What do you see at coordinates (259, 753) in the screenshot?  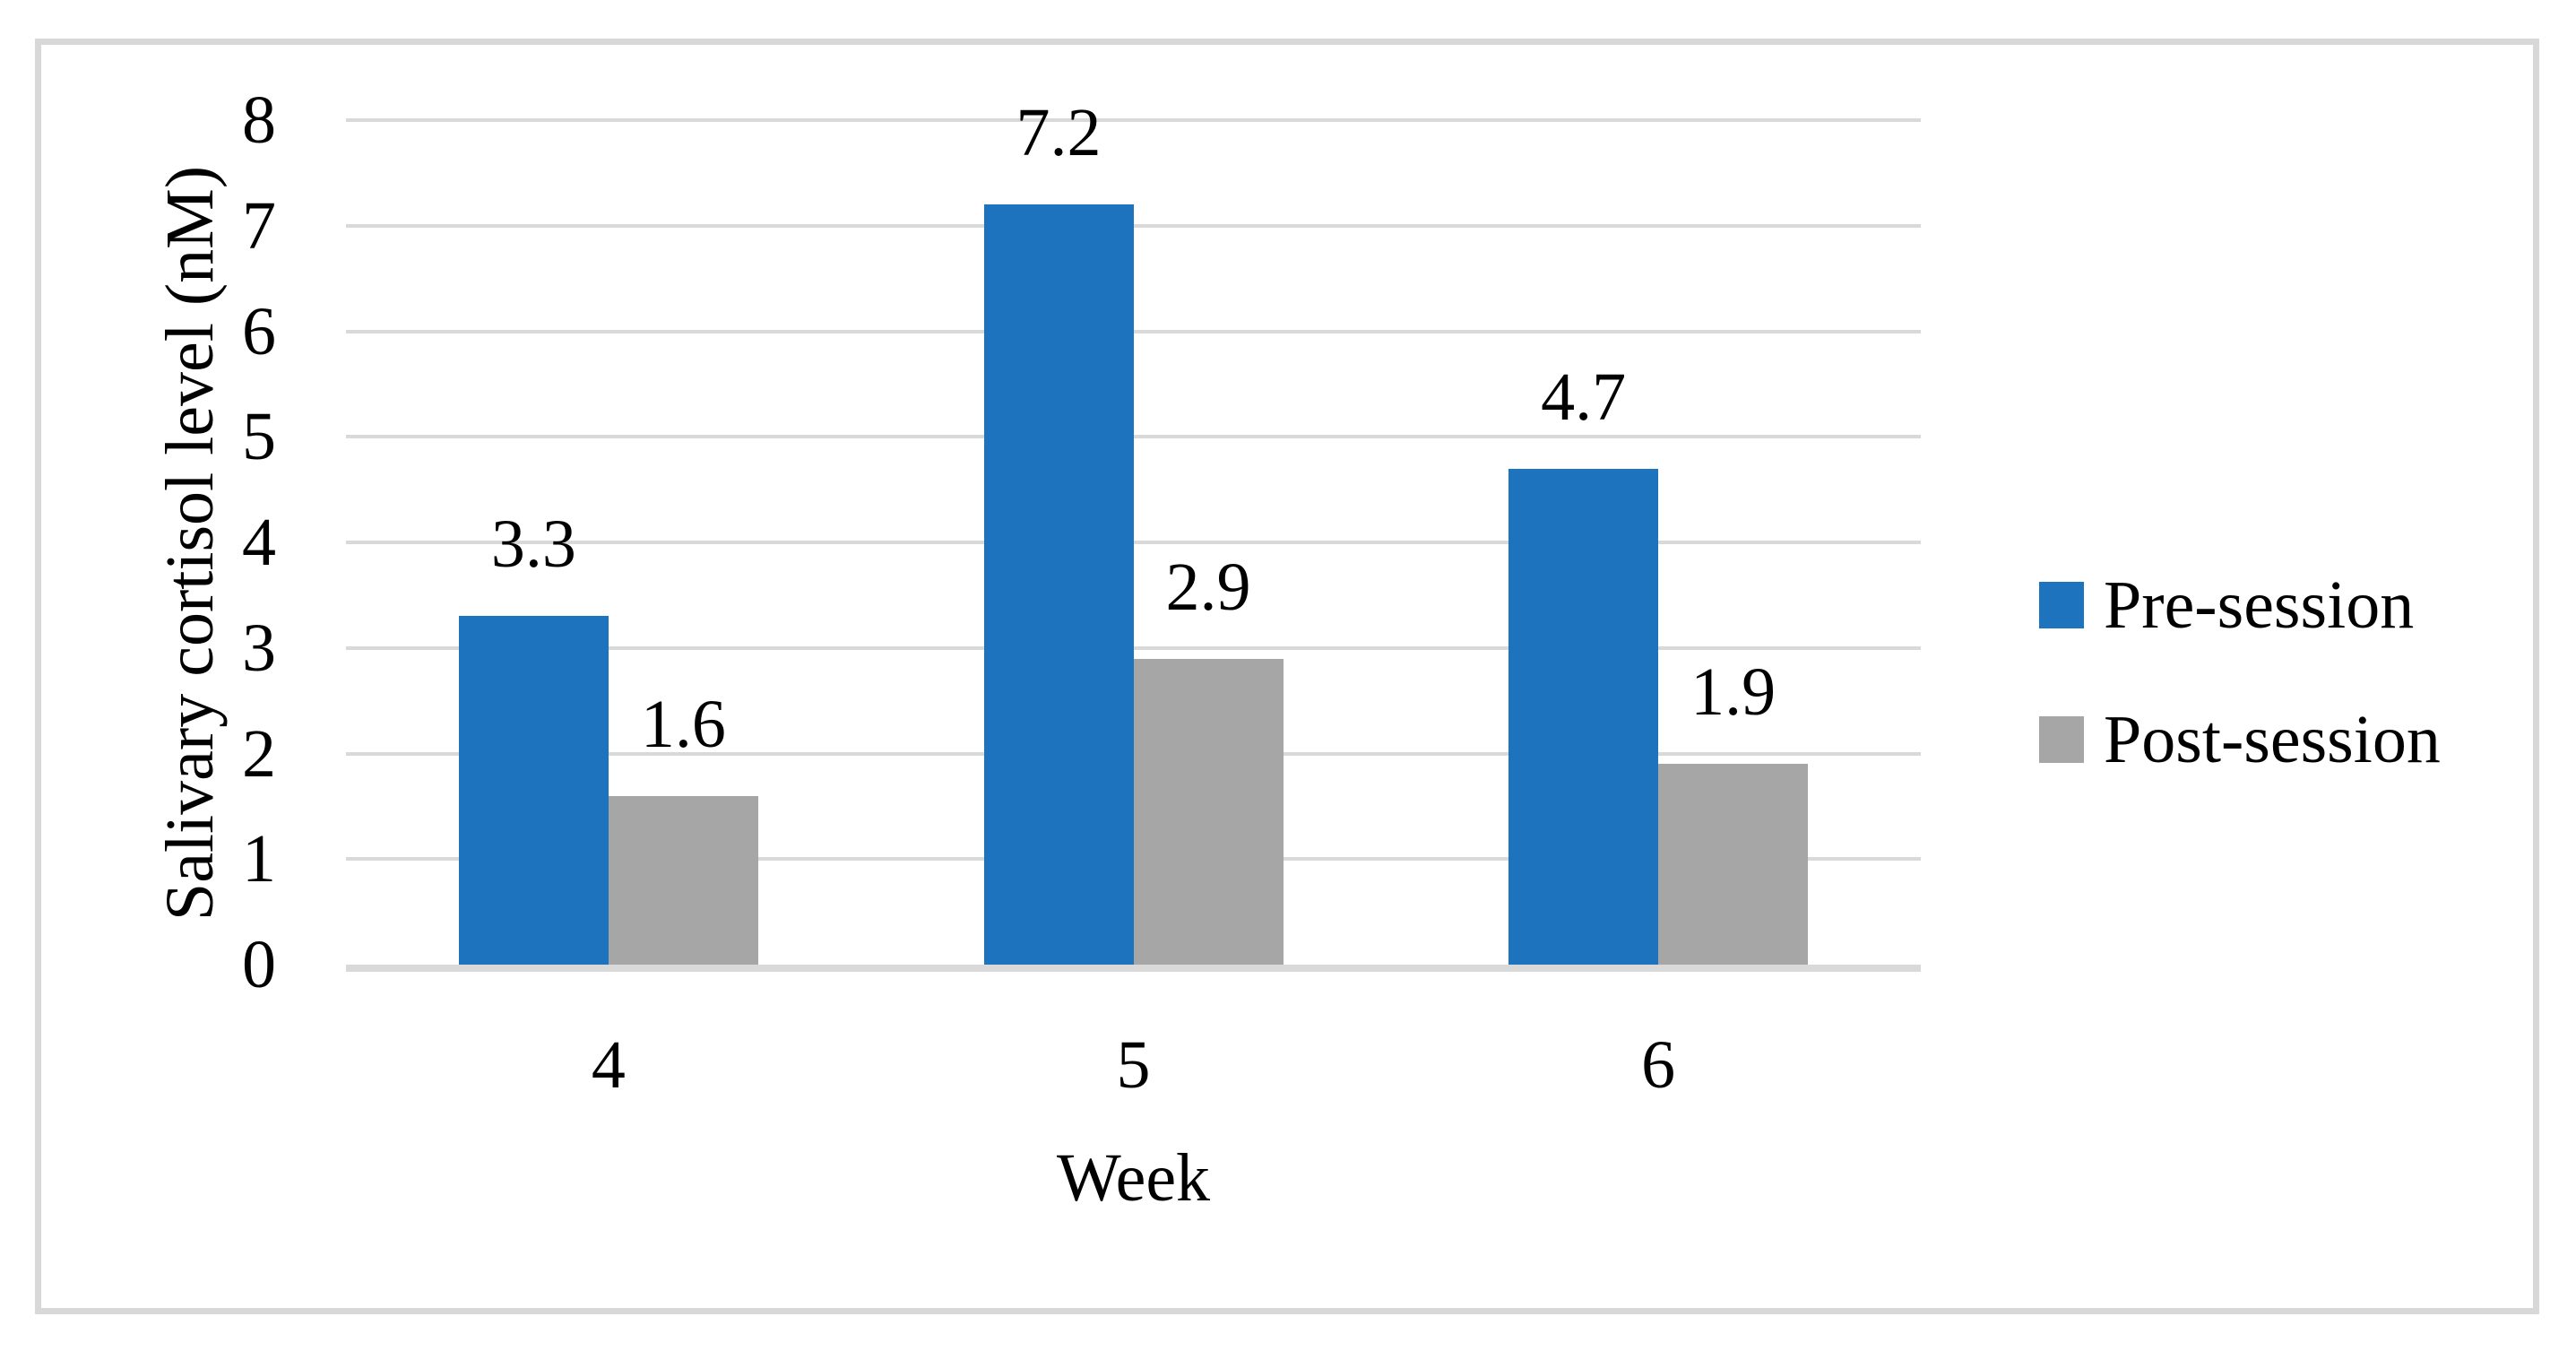 I see `y-tick-label-2: 2` at bounding box center [259, 753].